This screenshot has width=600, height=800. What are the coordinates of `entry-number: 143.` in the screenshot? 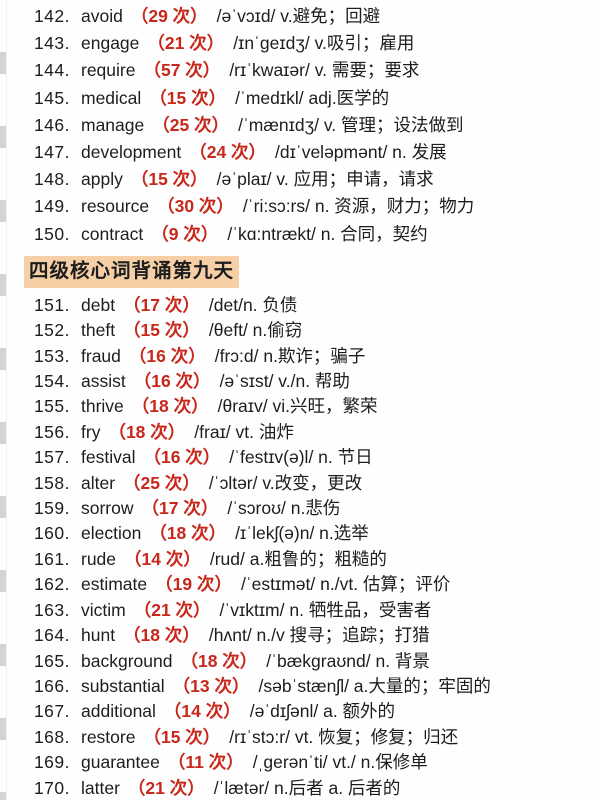 It's located at (51, 43).